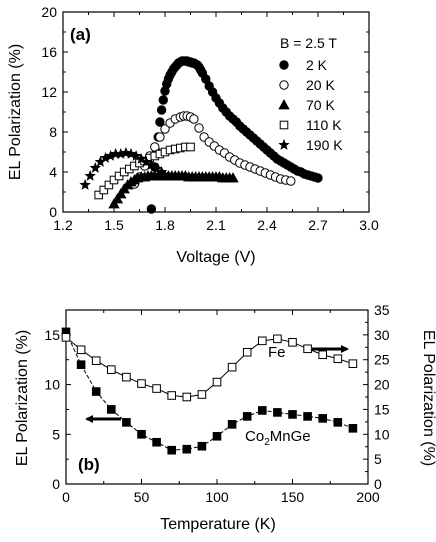 The height and width of the screenshot is (542, 436). Describe the element at coordinates (277, 352) in the screenshot. I see `fe-series-label: Fe` at that location.